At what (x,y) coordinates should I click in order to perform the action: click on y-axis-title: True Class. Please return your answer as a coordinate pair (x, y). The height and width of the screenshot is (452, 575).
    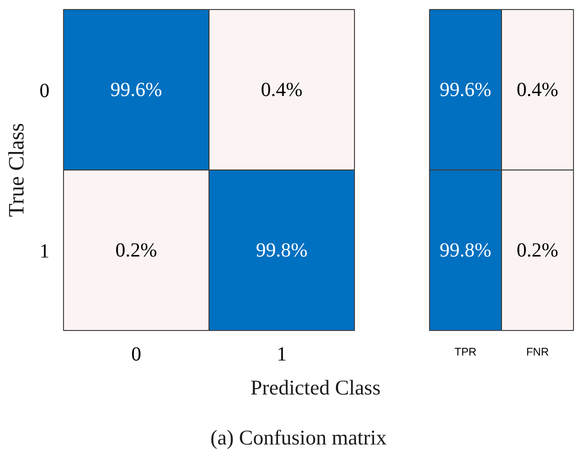
    Looking at the image, I should click on (16, 170).